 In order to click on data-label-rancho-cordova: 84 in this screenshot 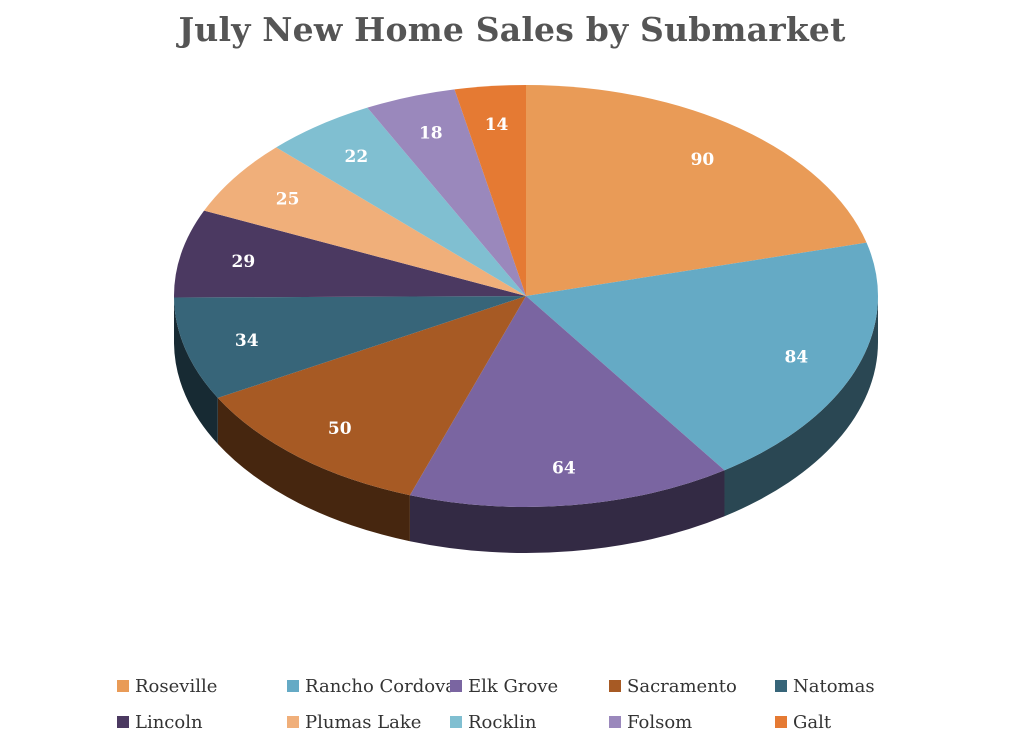, I will do `click(797, 358)`.